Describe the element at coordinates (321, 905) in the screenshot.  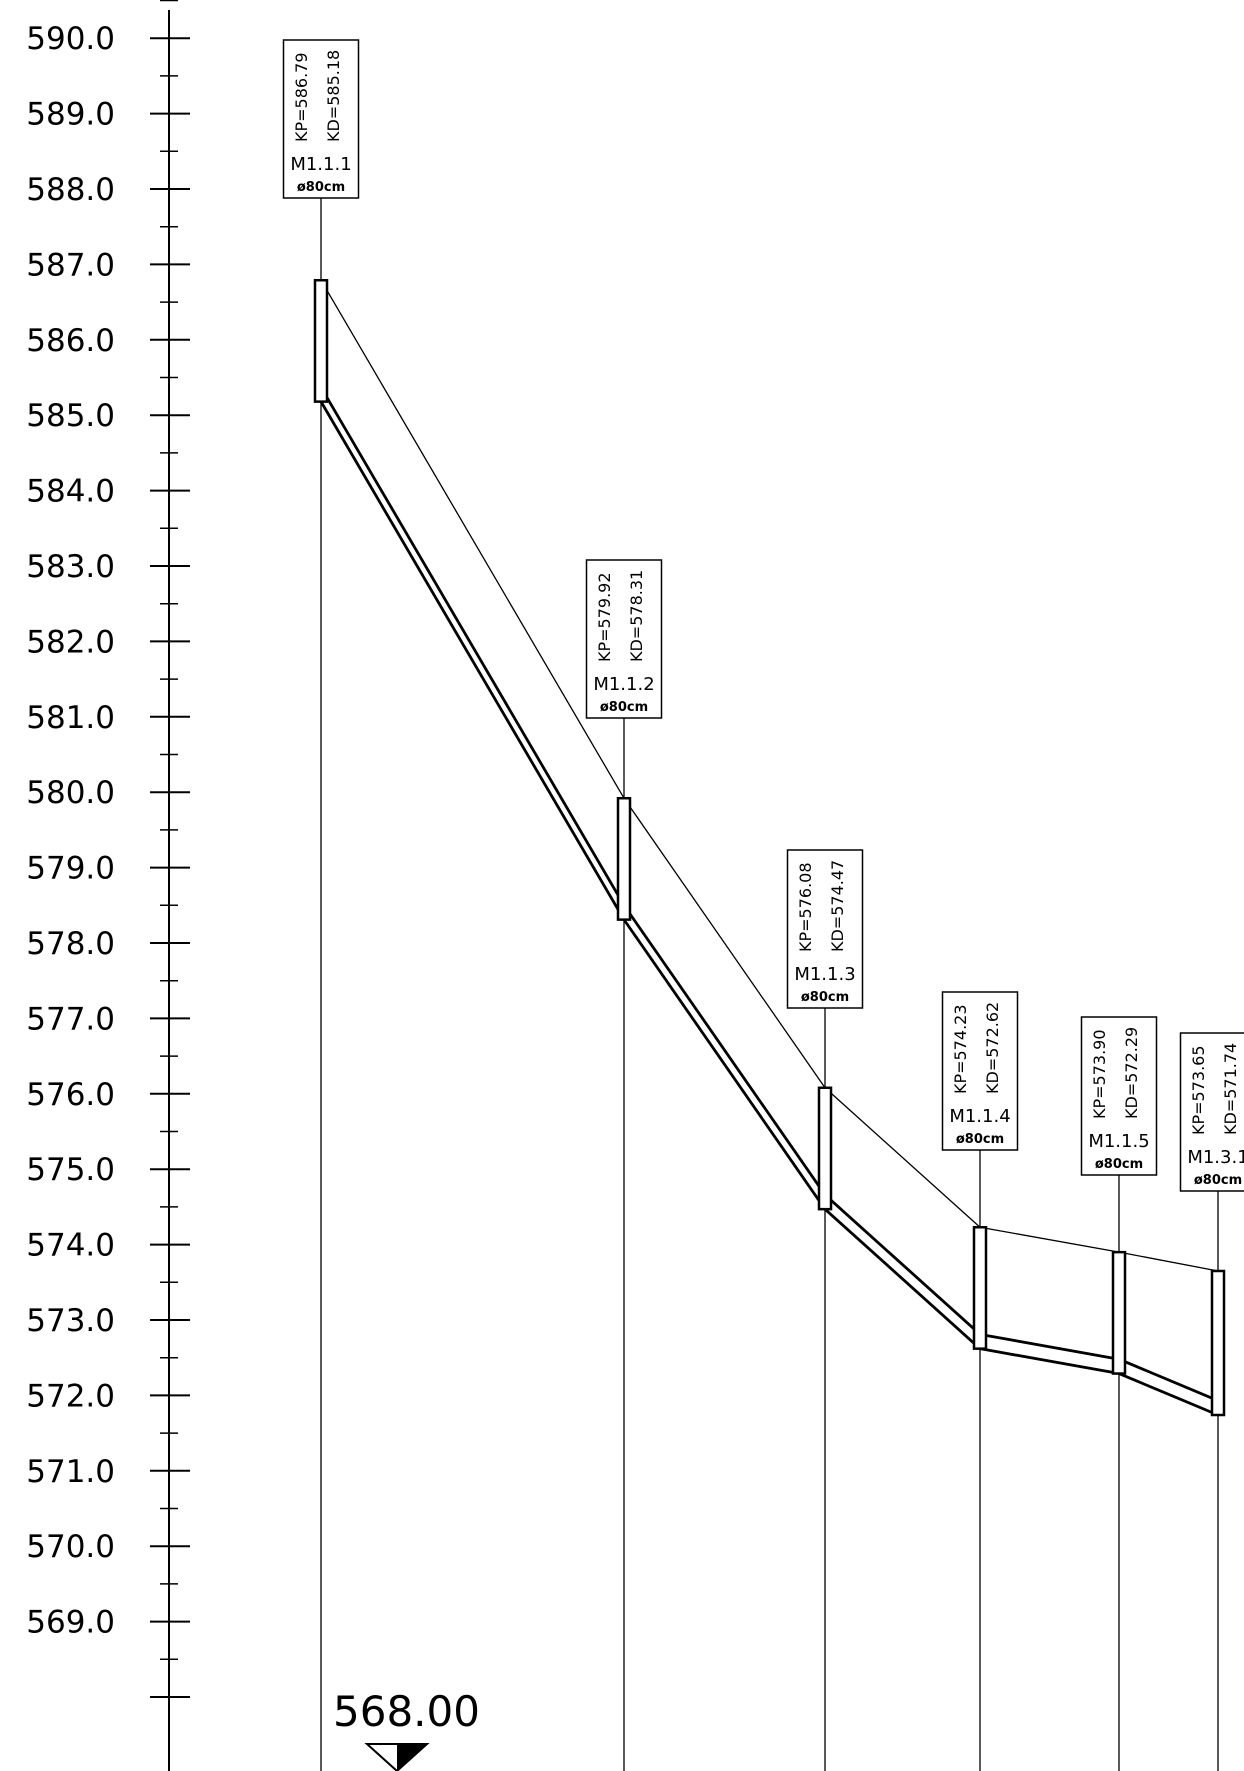
I see `manhole-M1-1-1: KP=586.79 KD=585.18 M1.1.1 ø80cm` at that location.